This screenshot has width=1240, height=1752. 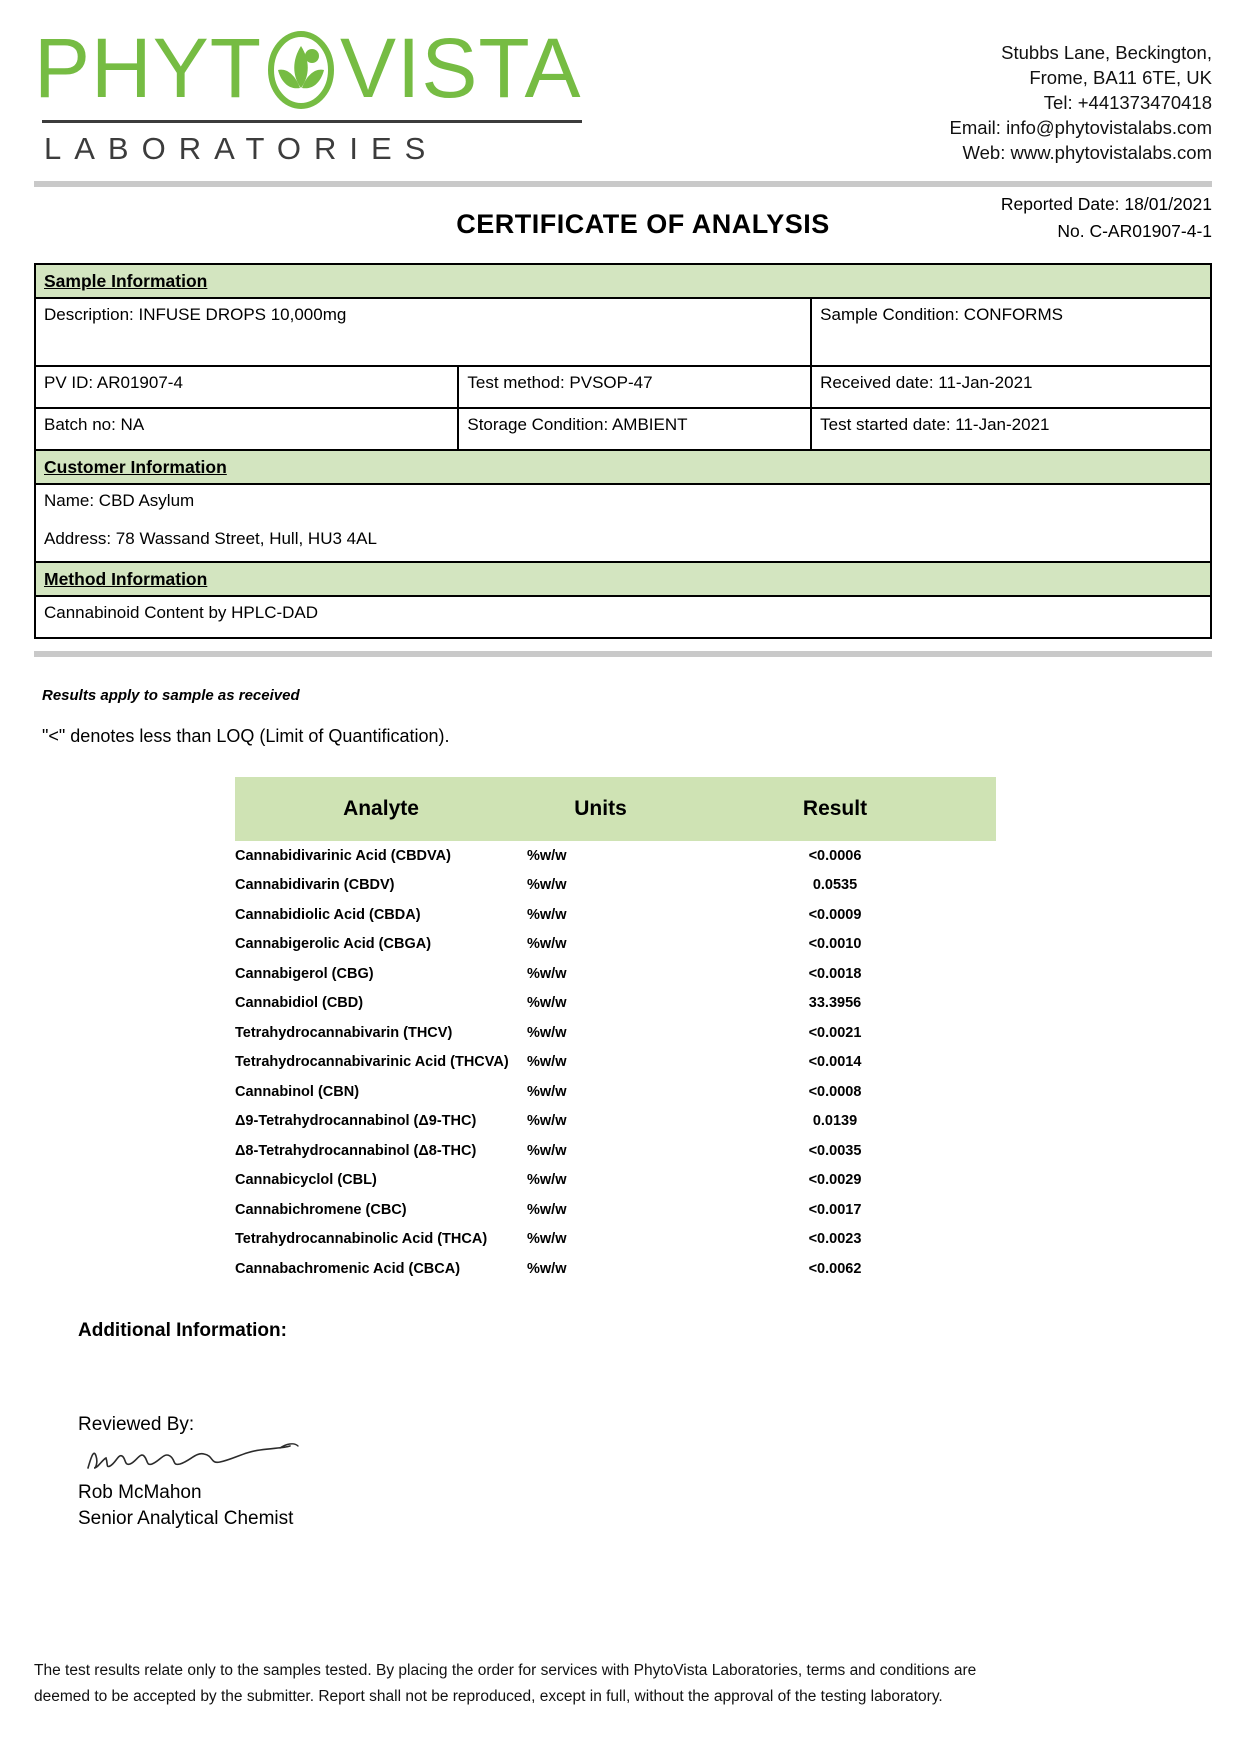 I want to click on table-row: Sample Information, so click(x=623, y=281).